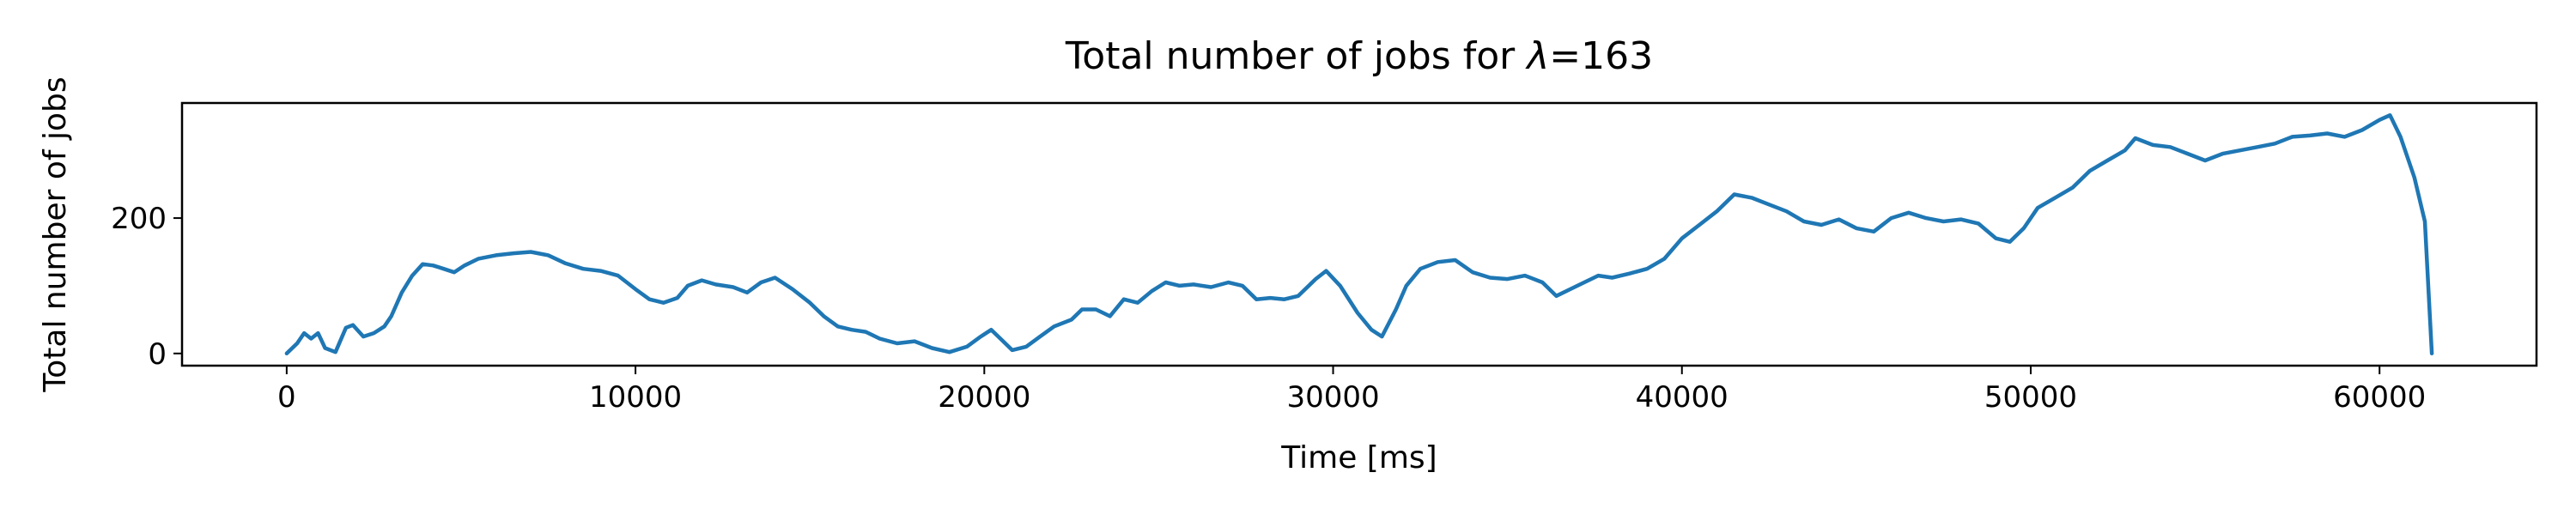  What do you see at coordinates (1601, 56) in the screenshot?
I see `chart-title-suffix: =163` at bounding box center [1601, 56].